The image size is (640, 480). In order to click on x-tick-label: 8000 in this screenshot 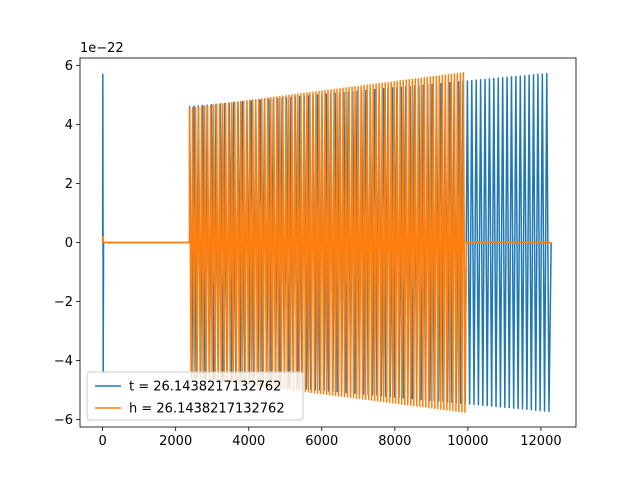, I will do `click(394, 441)`.